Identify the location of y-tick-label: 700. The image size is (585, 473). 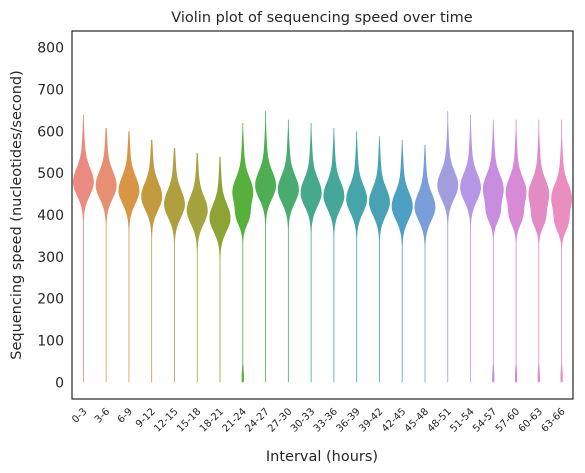
(50, 91).